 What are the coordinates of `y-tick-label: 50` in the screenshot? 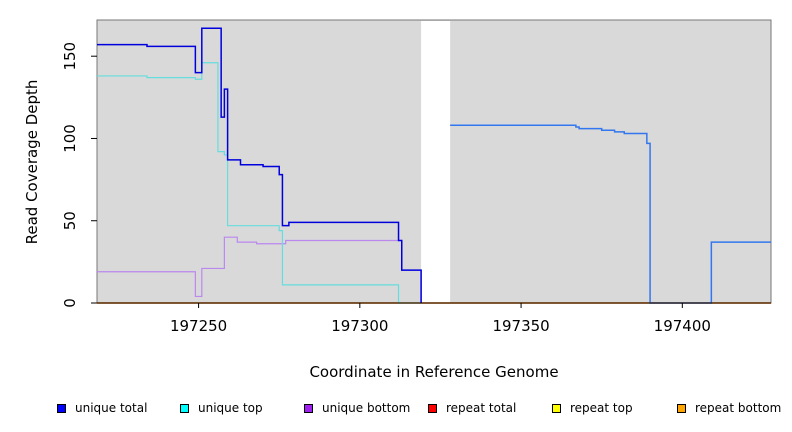 It's located at (70, 220).